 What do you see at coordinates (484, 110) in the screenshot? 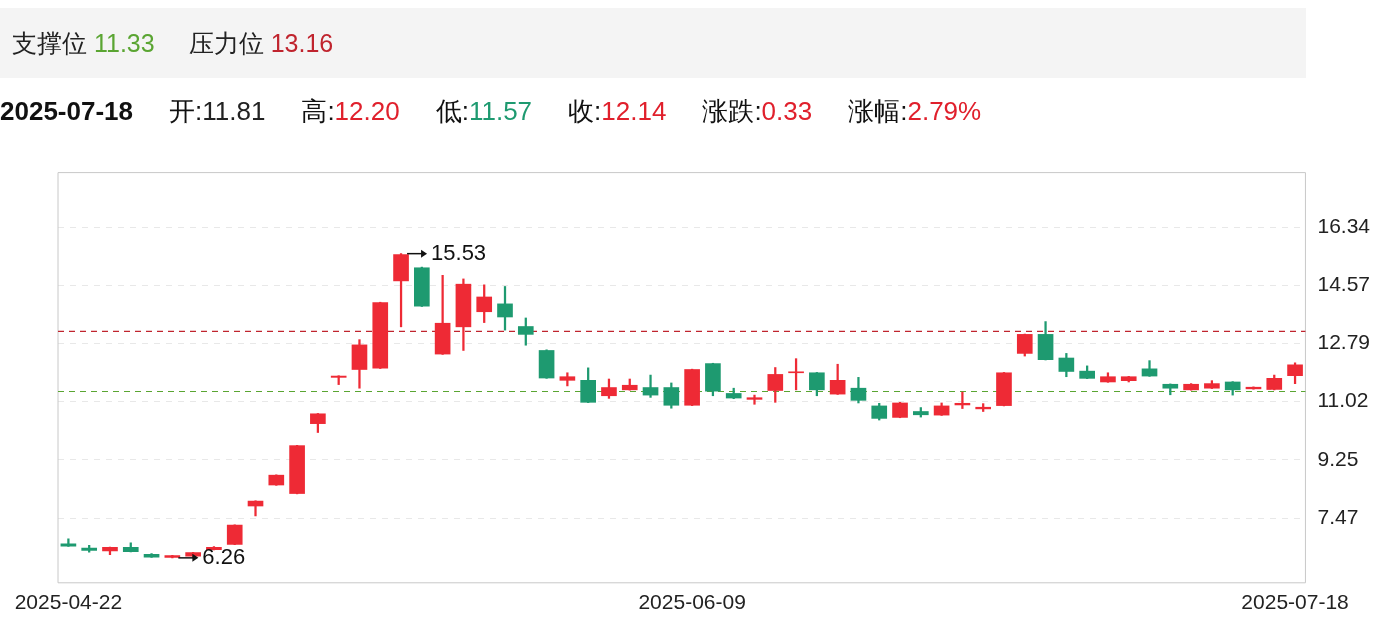
I see `text: 低:11.57` at bounding box center [484, 110].